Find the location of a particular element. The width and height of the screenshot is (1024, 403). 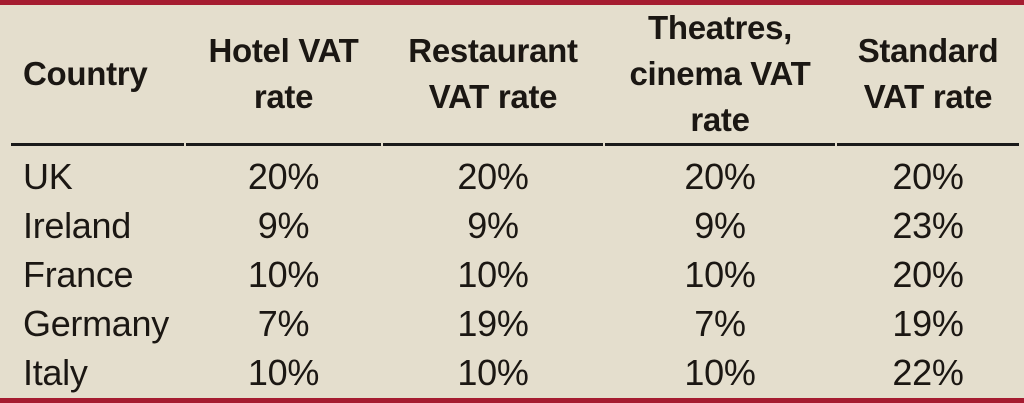

cell-standard-vat: 23% is located at coordinates (928, 225).